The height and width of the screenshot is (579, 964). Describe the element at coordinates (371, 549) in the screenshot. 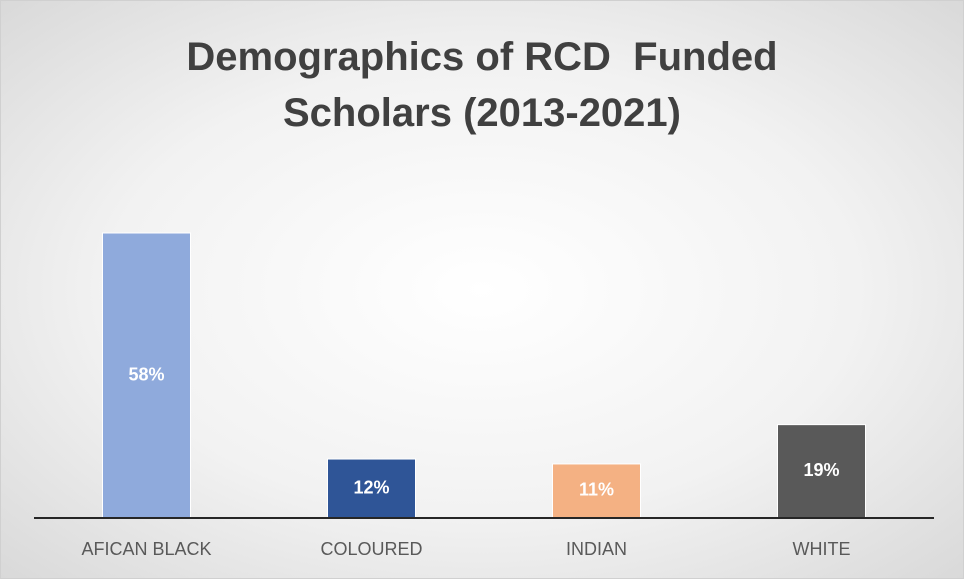

I see `x-tick-label: COLOURED` at that location.